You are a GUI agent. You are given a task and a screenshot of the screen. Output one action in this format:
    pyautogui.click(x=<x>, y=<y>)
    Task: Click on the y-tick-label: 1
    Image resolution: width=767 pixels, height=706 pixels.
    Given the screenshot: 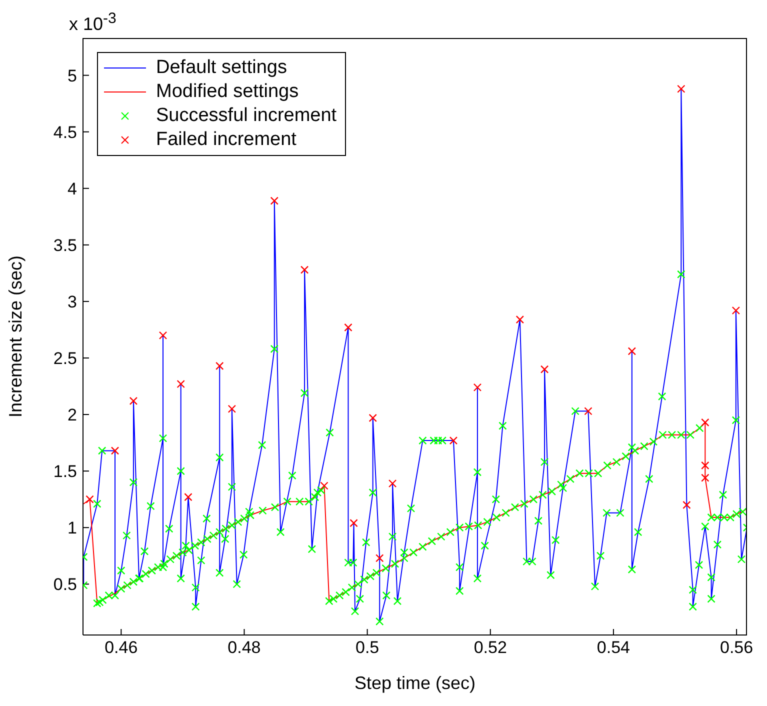 What is the action you would take?
    pyautogui.click(x=72, y=528)
    